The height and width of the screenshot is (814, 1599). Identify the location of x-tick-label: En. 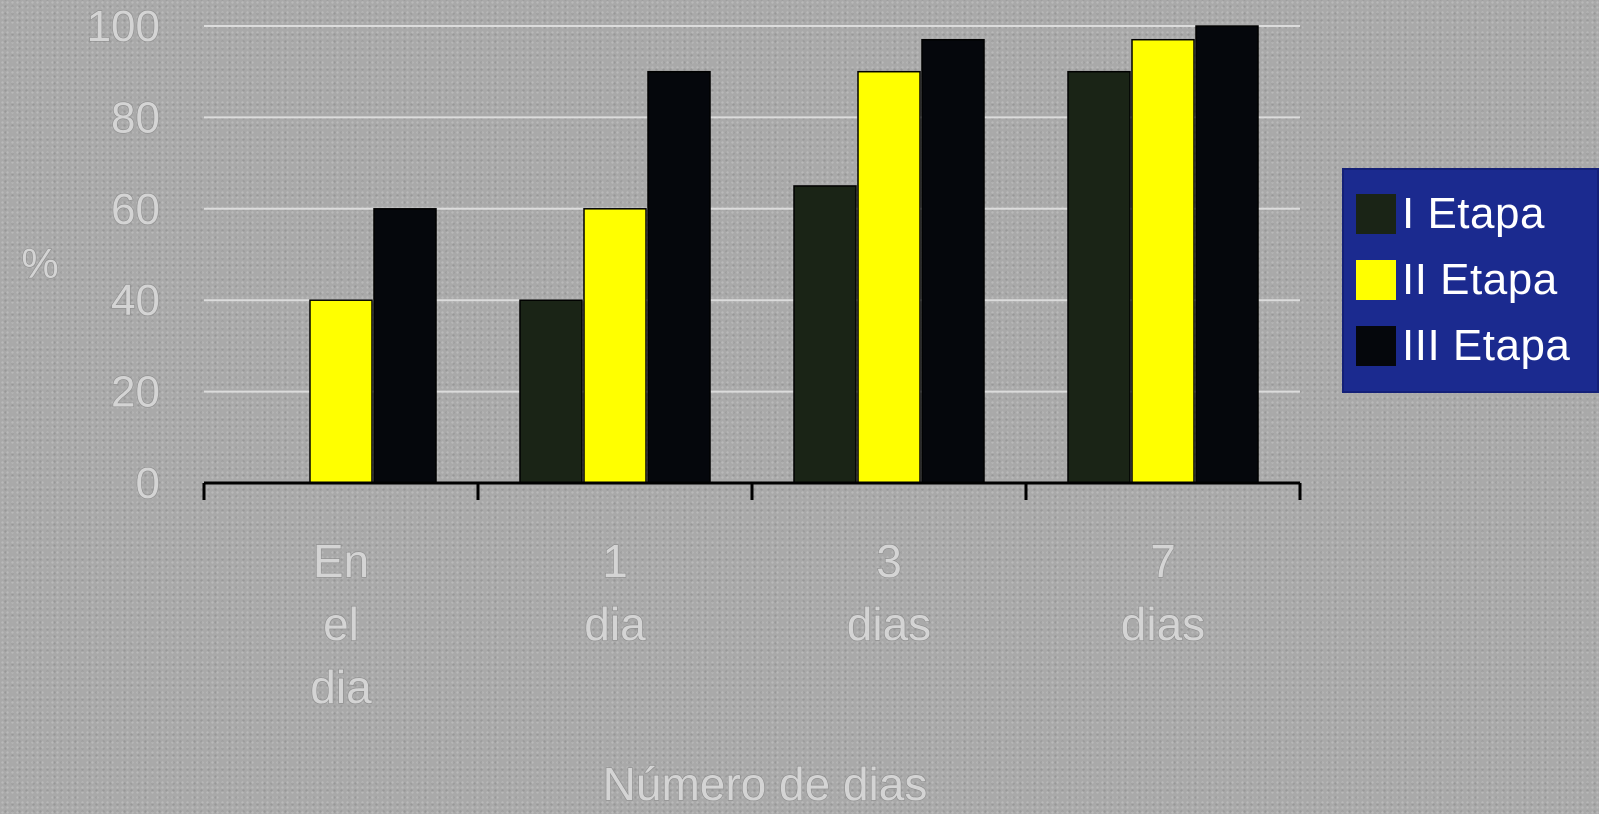
(341, 561).